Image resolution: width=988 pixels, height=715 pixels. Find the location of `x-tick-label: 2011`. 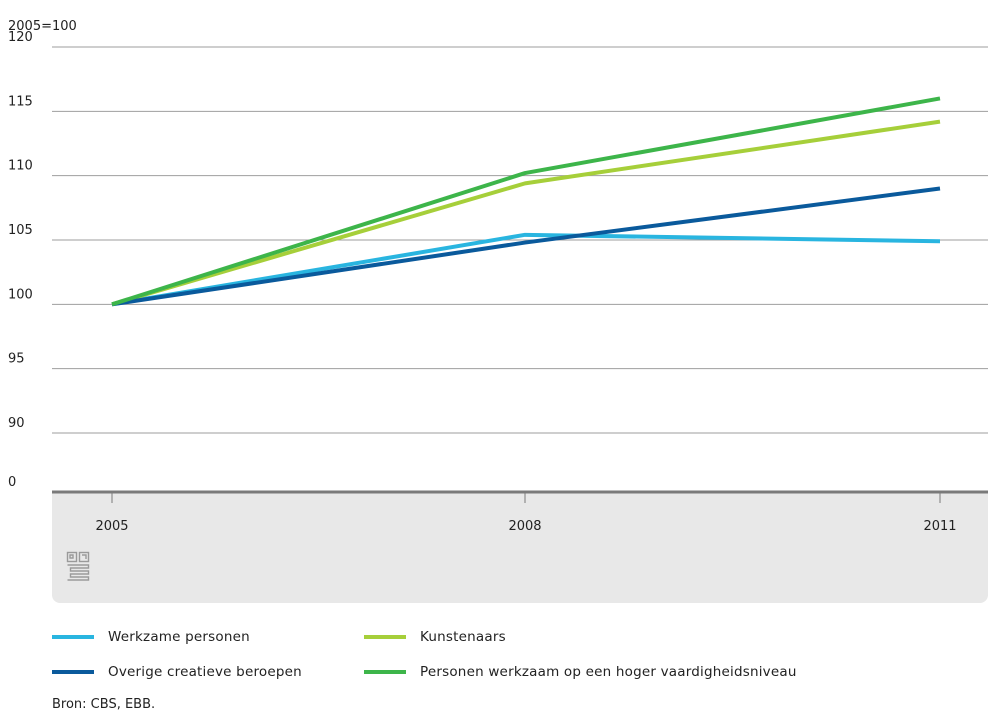

x-tick-label: 2011 is located at coordinates (939, 526).